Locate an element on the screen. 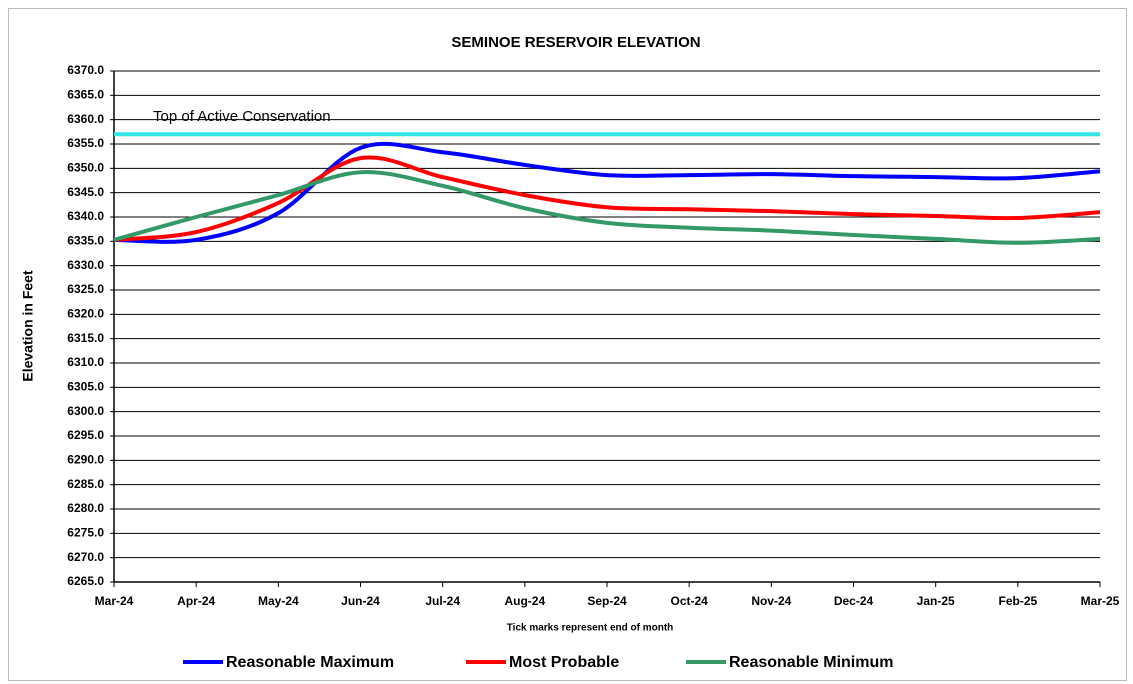  y-tick-label: 6315.0 is located at coordinates (85, 338).